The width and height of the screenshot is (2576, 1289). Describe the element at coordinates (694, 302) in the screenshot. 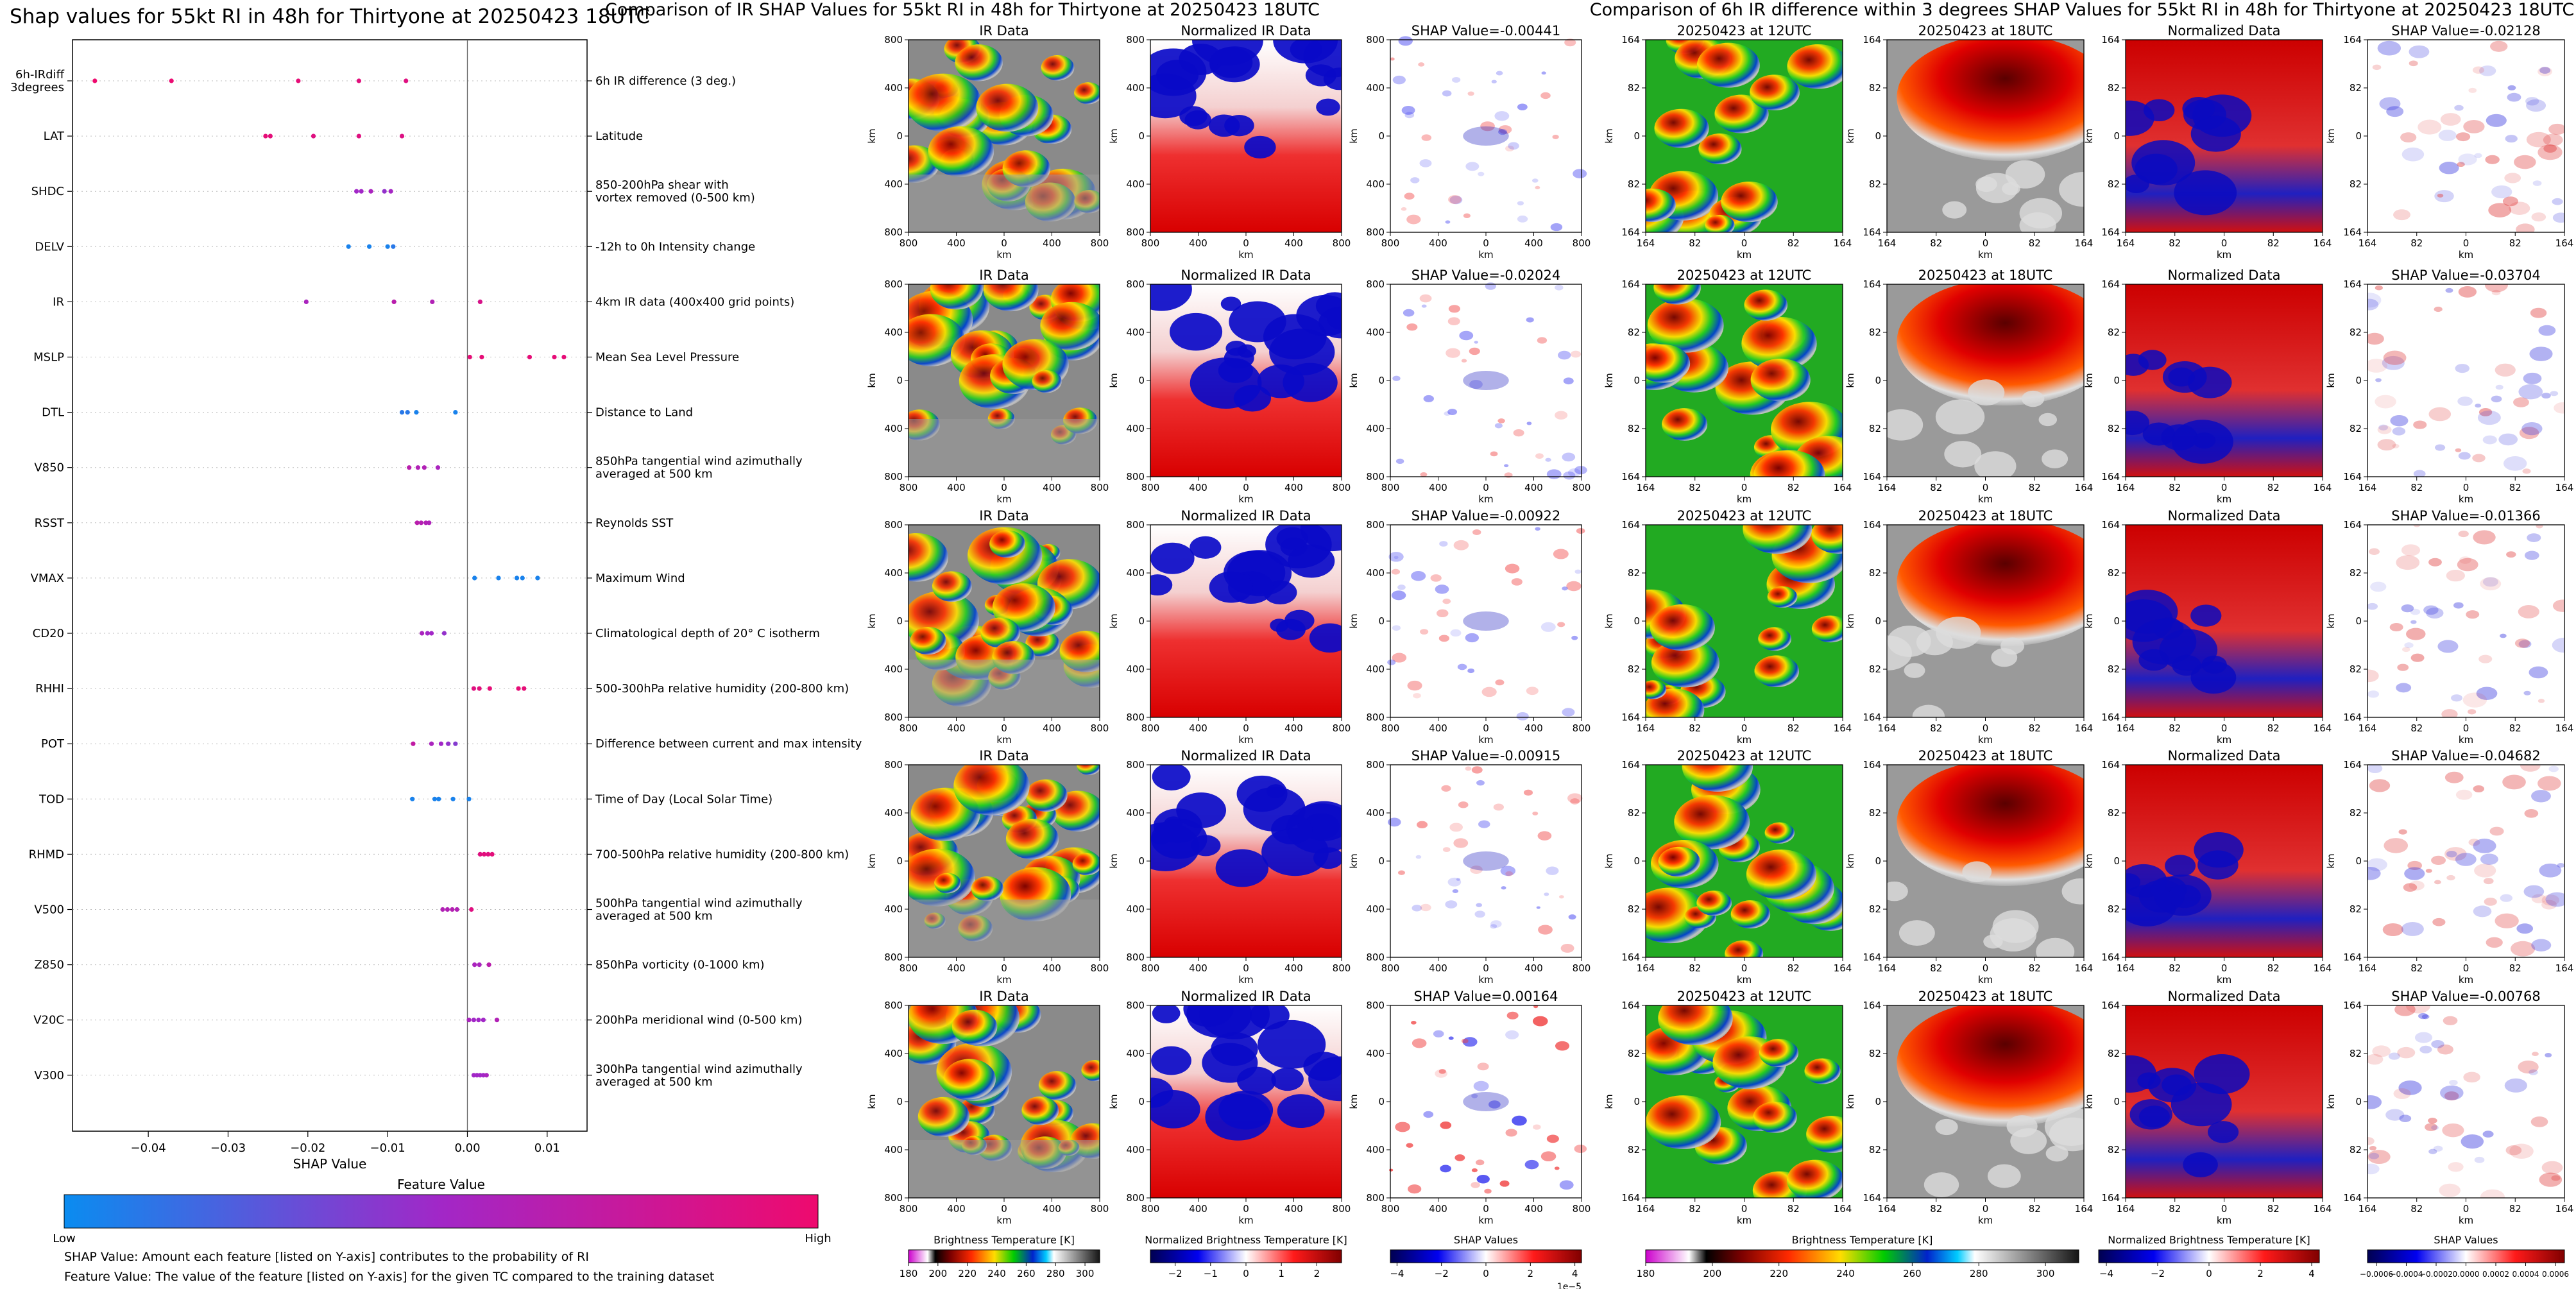

I see `feature-description-label: 4km IR data (400x400 grid points)` at that location.